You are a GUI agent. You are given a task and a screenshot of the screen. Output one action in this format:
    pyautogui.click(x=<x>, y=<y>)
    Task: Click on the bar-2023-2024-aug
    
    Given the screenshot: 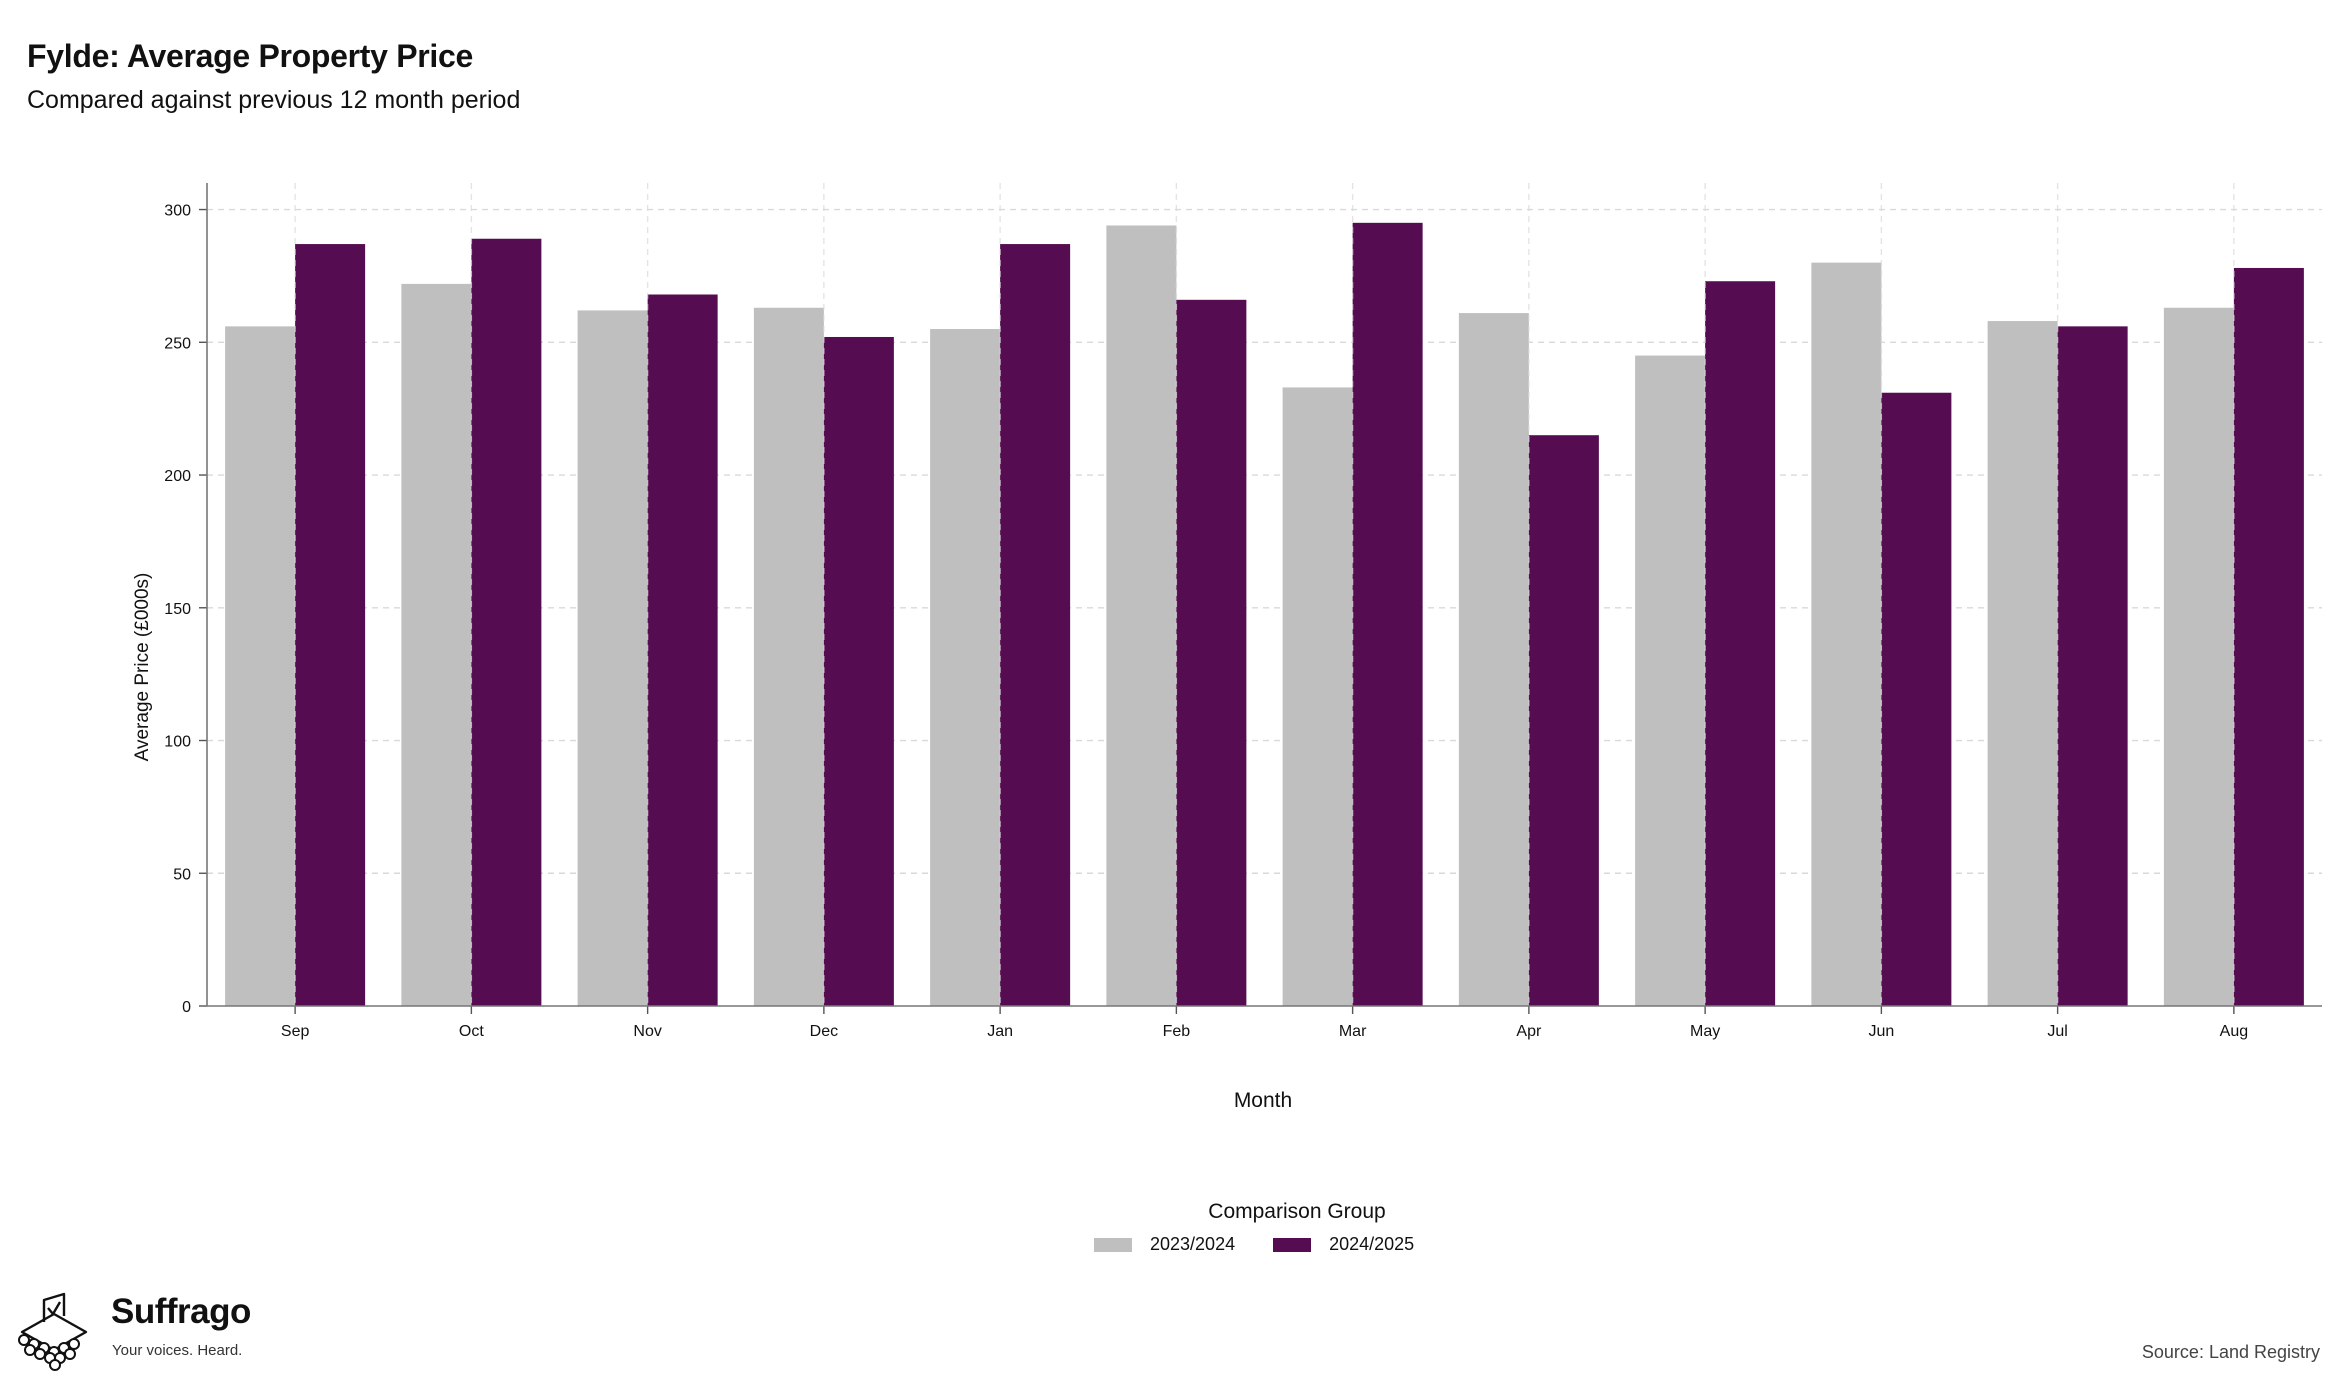 What is the action you would take?
    pyautogui.click(x=2198, y=656)
    